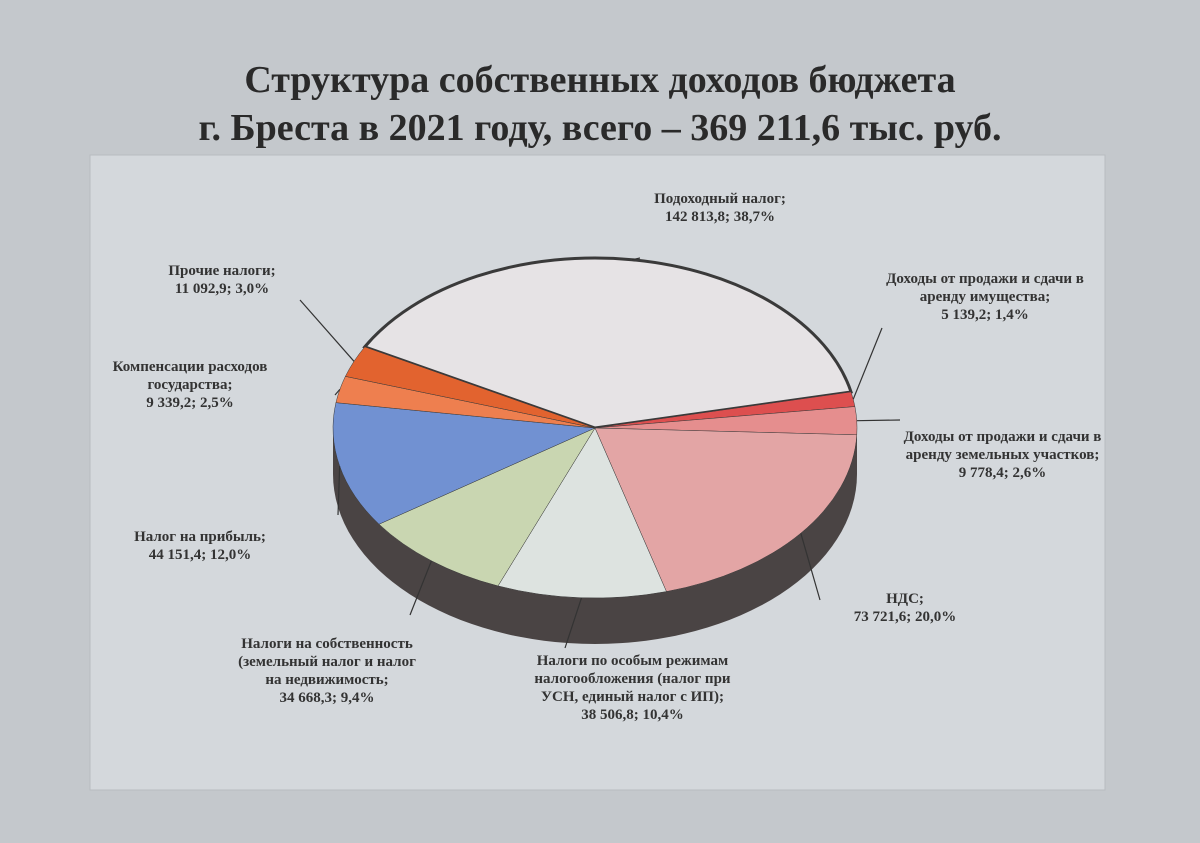  Describe the element at coordinates (190, 376) in the screenshot. I see `slice-label: Компенсации расходов государства;` at that location.